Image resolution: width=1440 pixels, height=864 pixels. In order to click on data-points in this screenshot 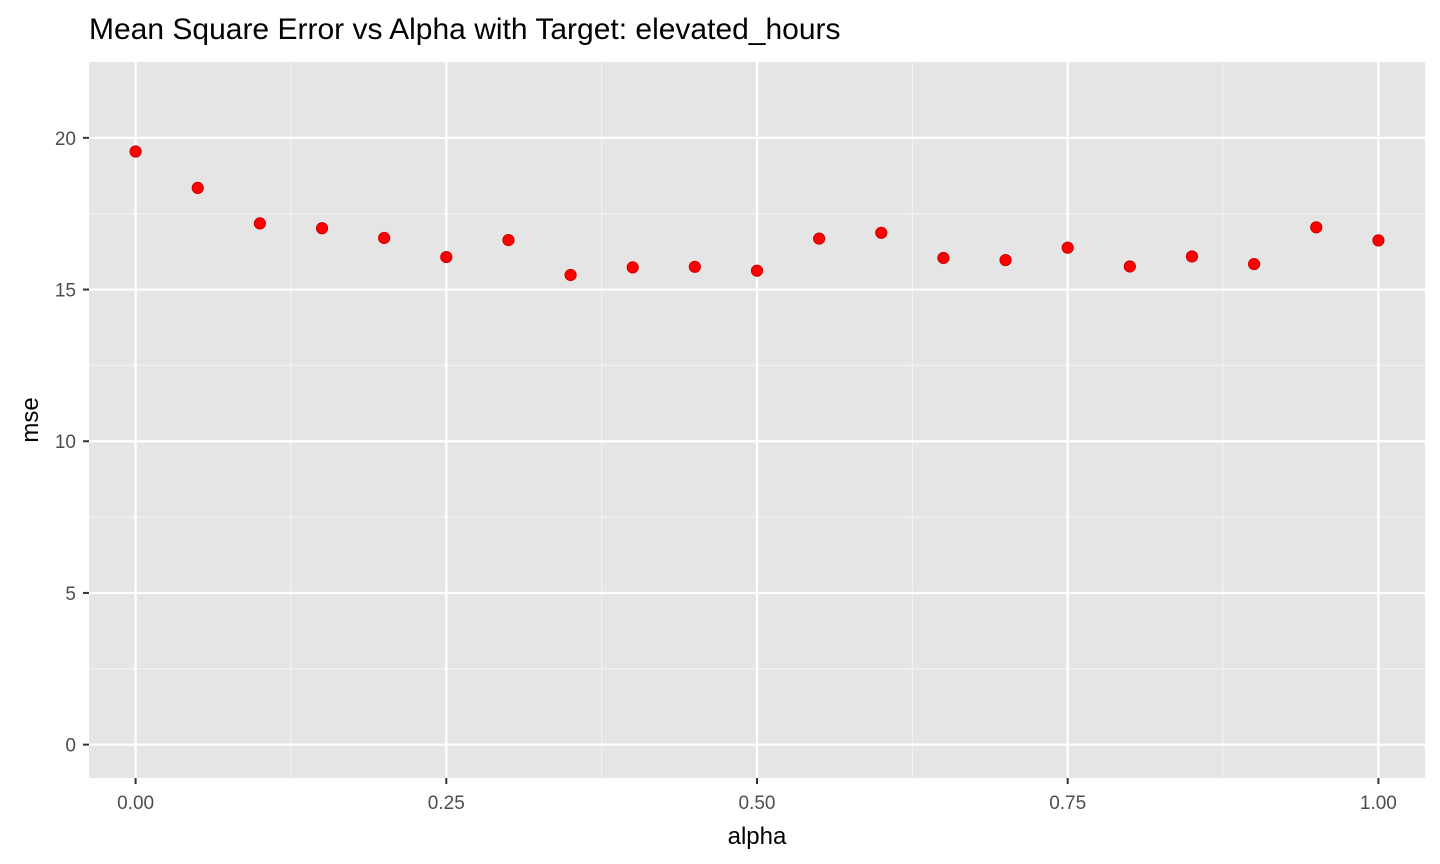, I will do `click(757, 213)`.